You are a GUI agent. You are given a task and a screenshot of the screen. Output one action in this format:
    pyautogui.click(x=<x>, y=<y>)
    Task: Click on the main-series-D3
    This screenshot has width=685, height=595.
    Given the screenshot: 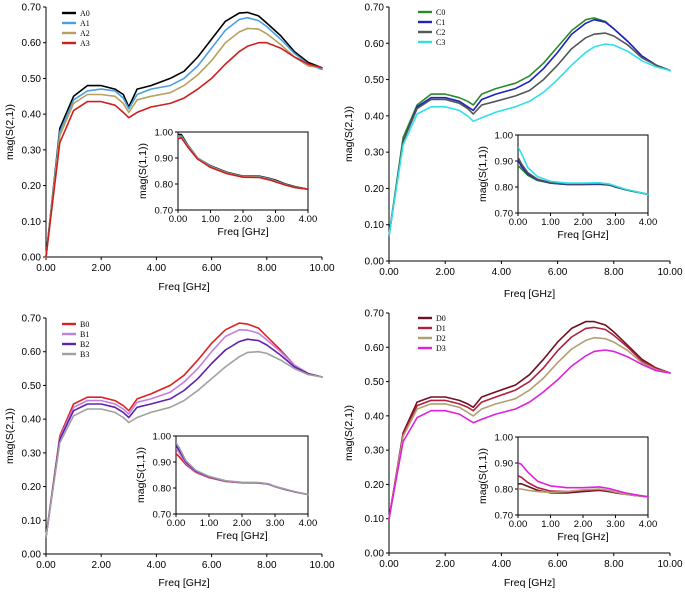 What is the action you would take?
    pyautogui.click(x=529, y=434)
    